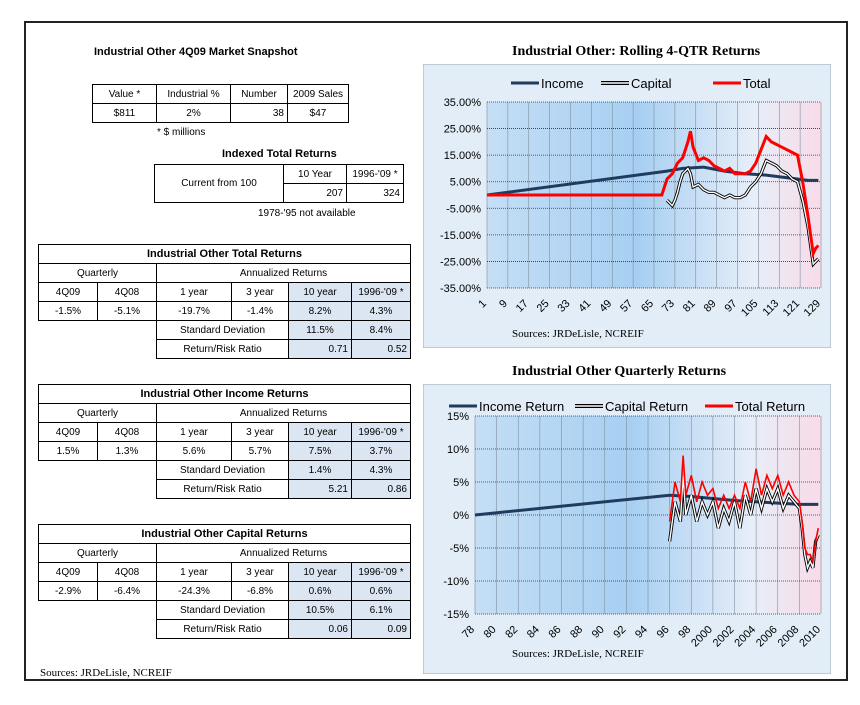  What do you see at coordinates (320, 451) in the screenshot?
I see `cell: 7.5%` at bounding box center [320, 451].